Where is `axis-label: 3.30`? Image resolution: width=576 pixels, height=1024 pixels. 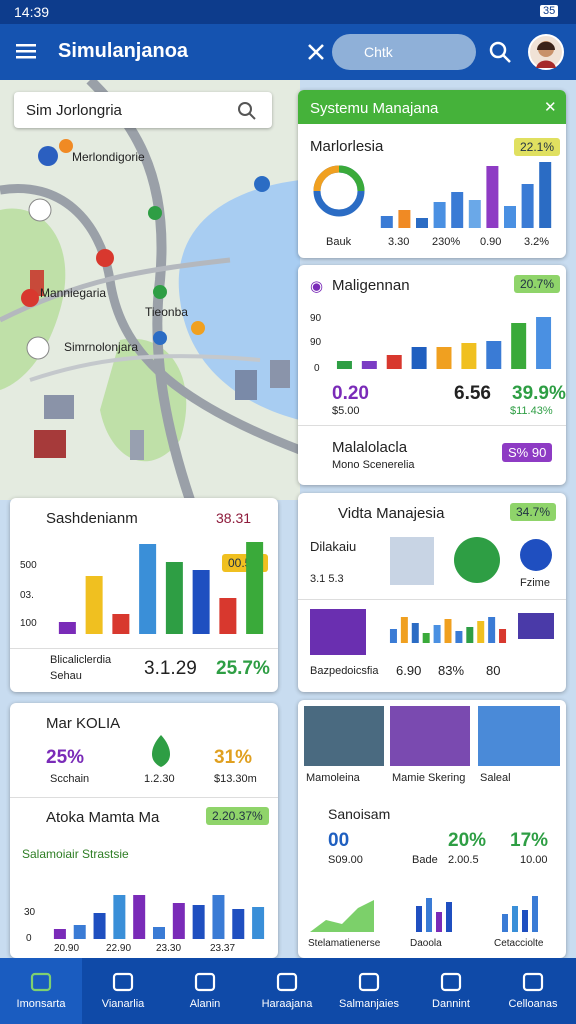
axis-label: 3.30 is located at coordinates (399, 242).